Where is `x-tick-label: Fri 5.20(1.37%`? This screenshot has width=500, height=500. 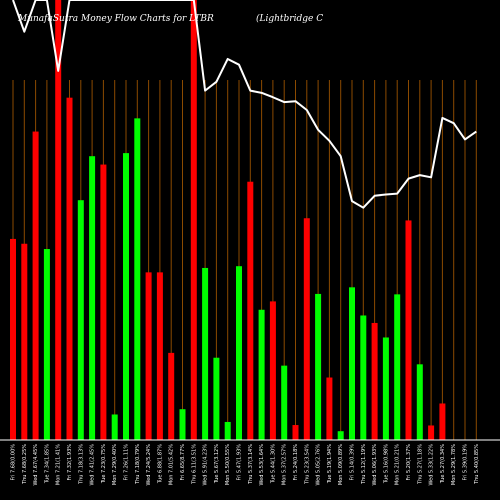
x-tick-label: Fri 5.20(1.37% is located at coordinates (409, 462).